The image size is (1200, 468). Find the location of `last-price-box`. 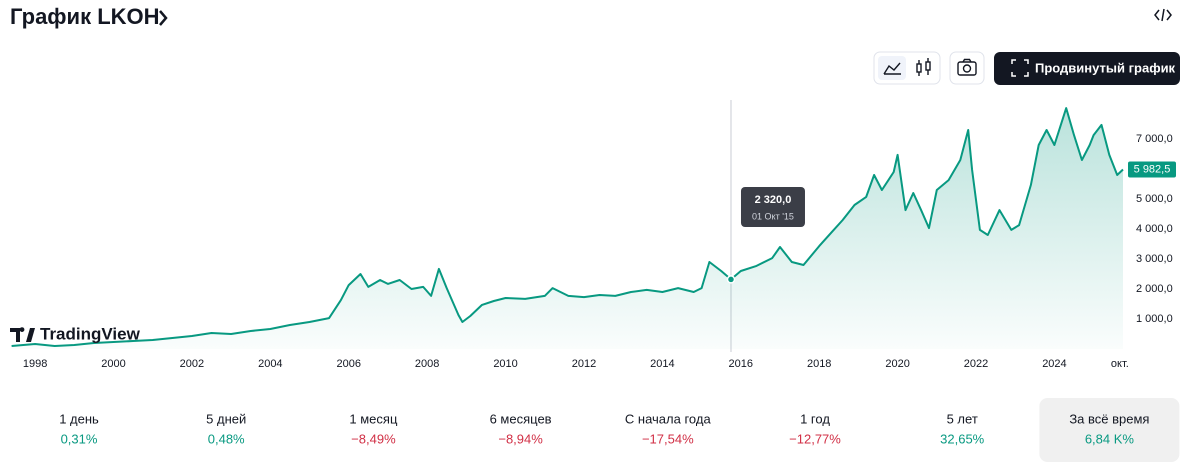

last-price-box is located at coordinates (1152, 169).